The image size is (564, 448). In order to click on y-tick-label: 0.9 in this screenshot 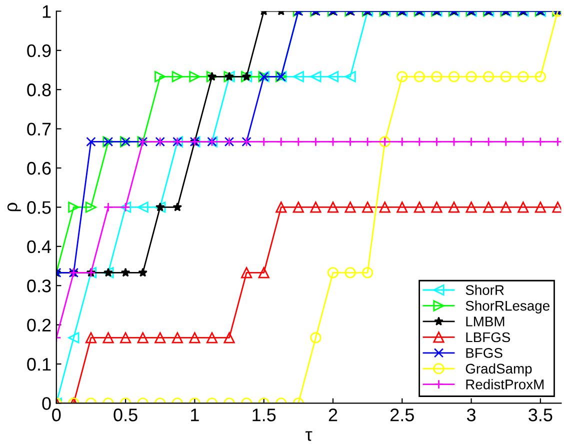, I will do `click(39, 51)`.